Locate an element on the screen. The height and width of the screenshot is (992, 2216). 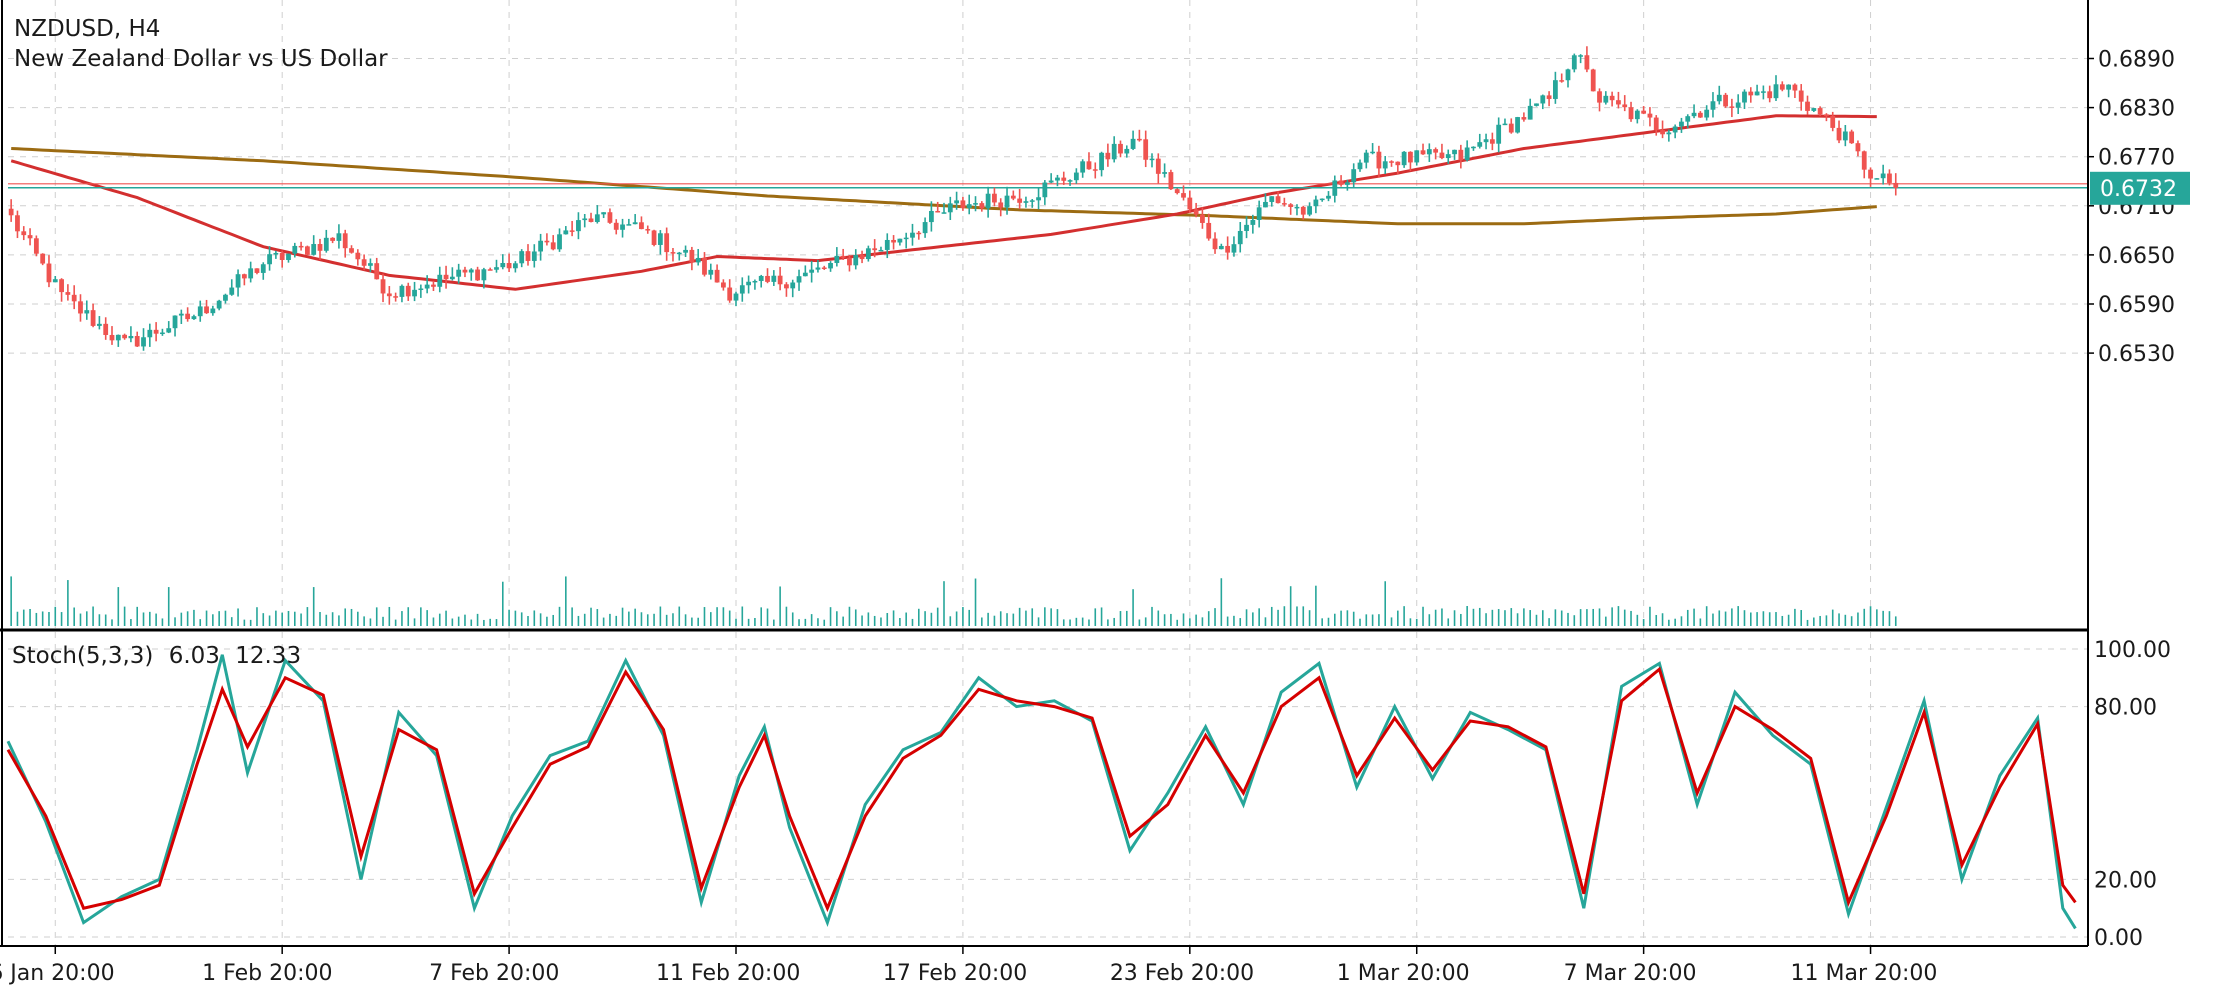
price-axis-label: 0.6890 is located at coordinates (2136, 60).